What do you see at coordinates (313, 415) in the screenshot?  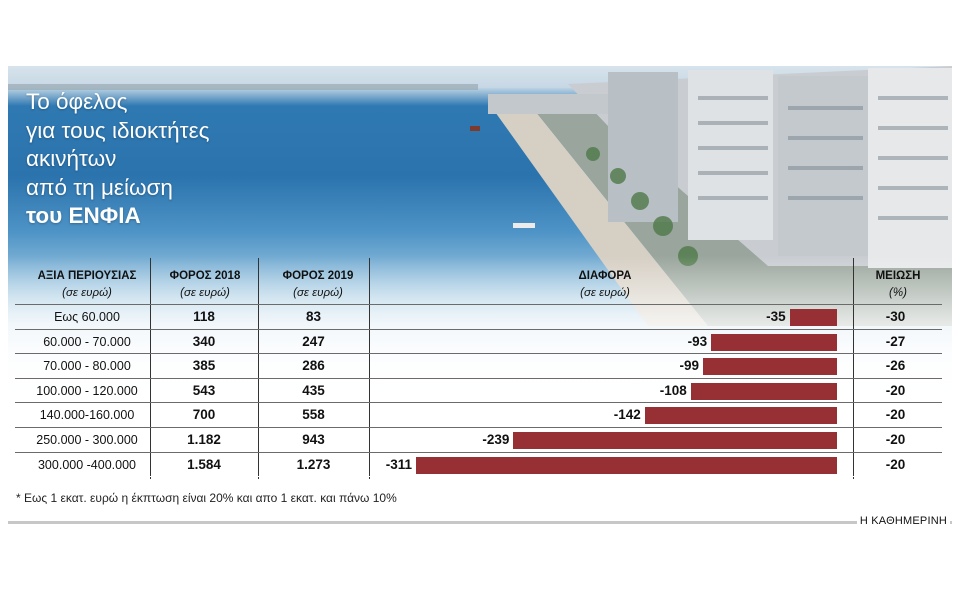 I see `tax2019-value: 558` at bounding box center [313, 415].